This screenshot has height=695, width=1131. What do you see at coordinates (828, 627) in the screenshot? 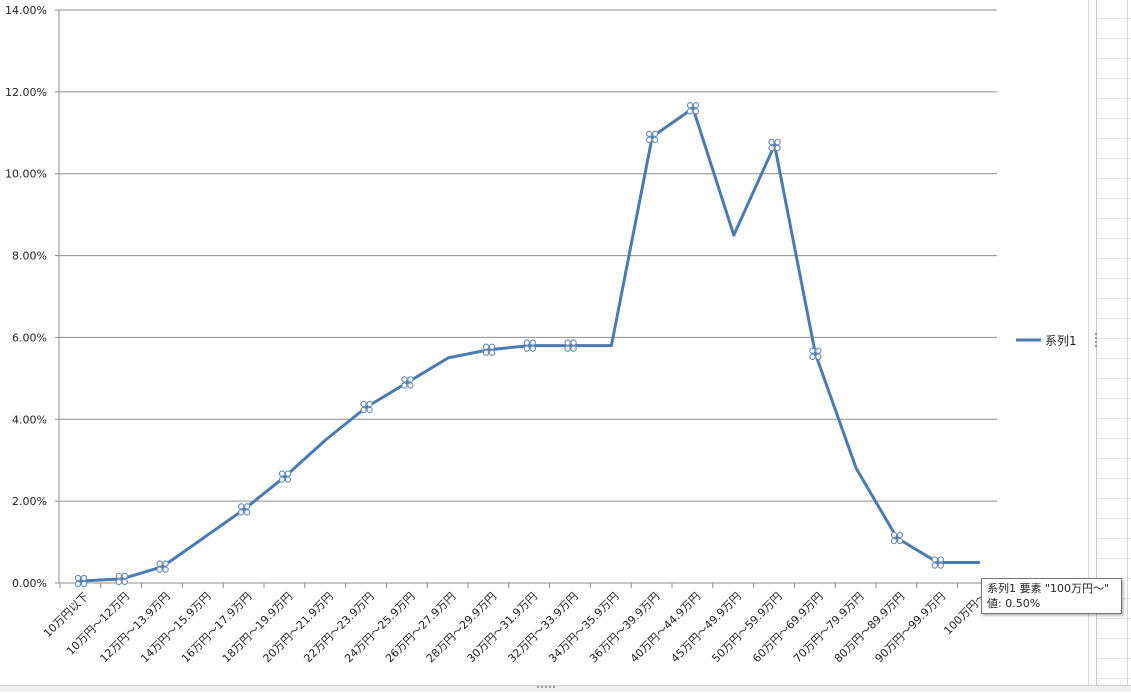
I see `x-tick-label: 70万円～79.9万円` at bounding box center [828, 627].